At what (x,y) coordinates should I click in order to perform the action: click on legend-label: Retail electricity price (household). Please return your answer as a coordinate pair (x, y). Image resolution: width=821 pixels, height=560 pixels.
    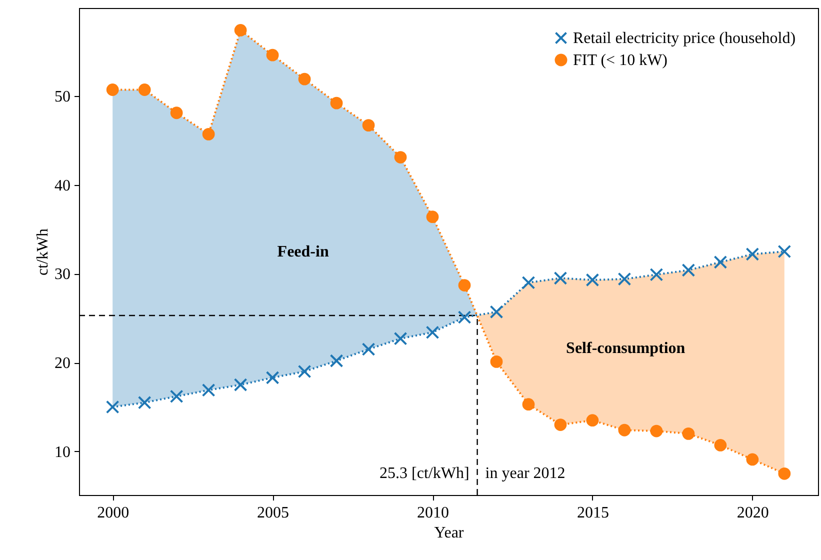
    Looking at the image, I should click on (684, 38).